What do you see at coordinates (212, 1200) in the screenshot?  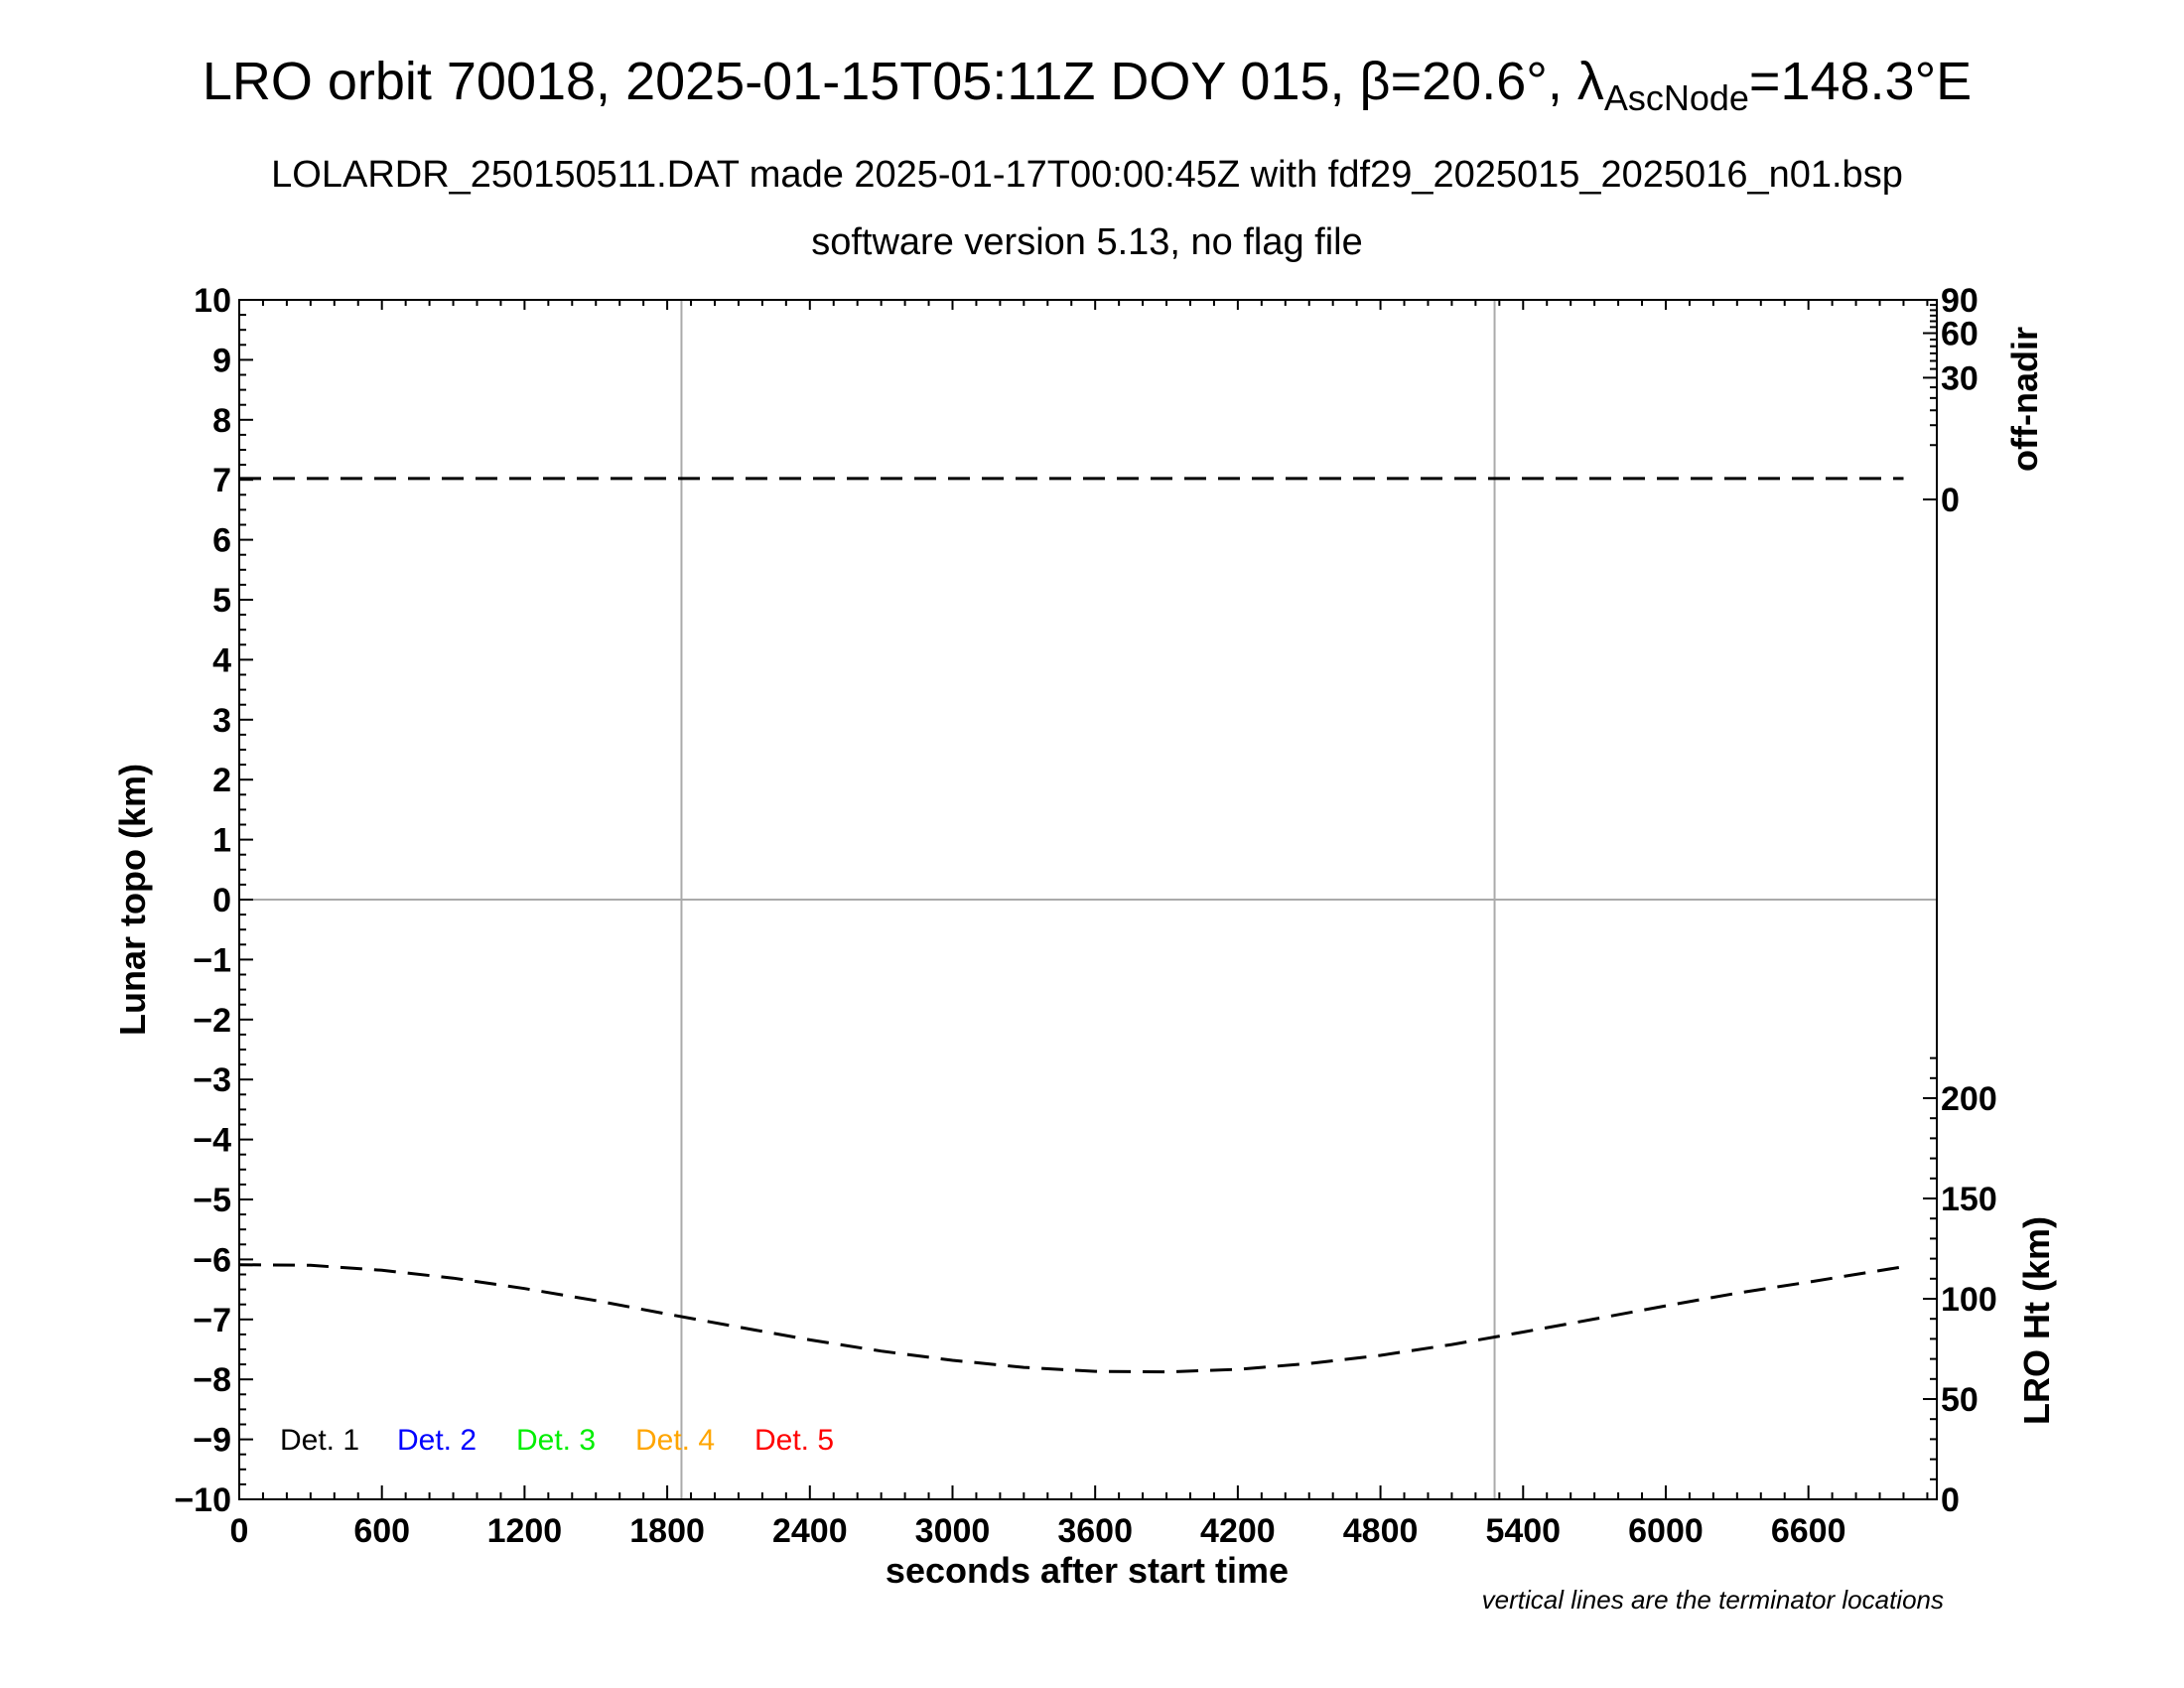 I see `y-tick-label: −5` at bounding box center [212, 1200].